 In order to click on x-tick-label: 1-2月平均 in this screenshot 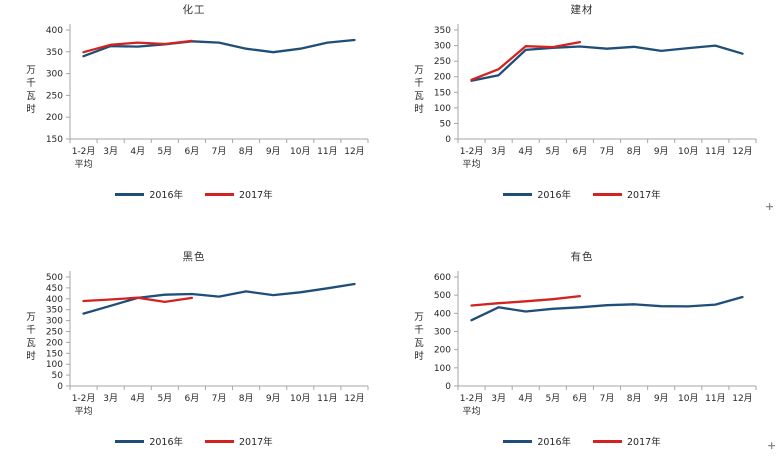, I will do `click(472, 405)`.